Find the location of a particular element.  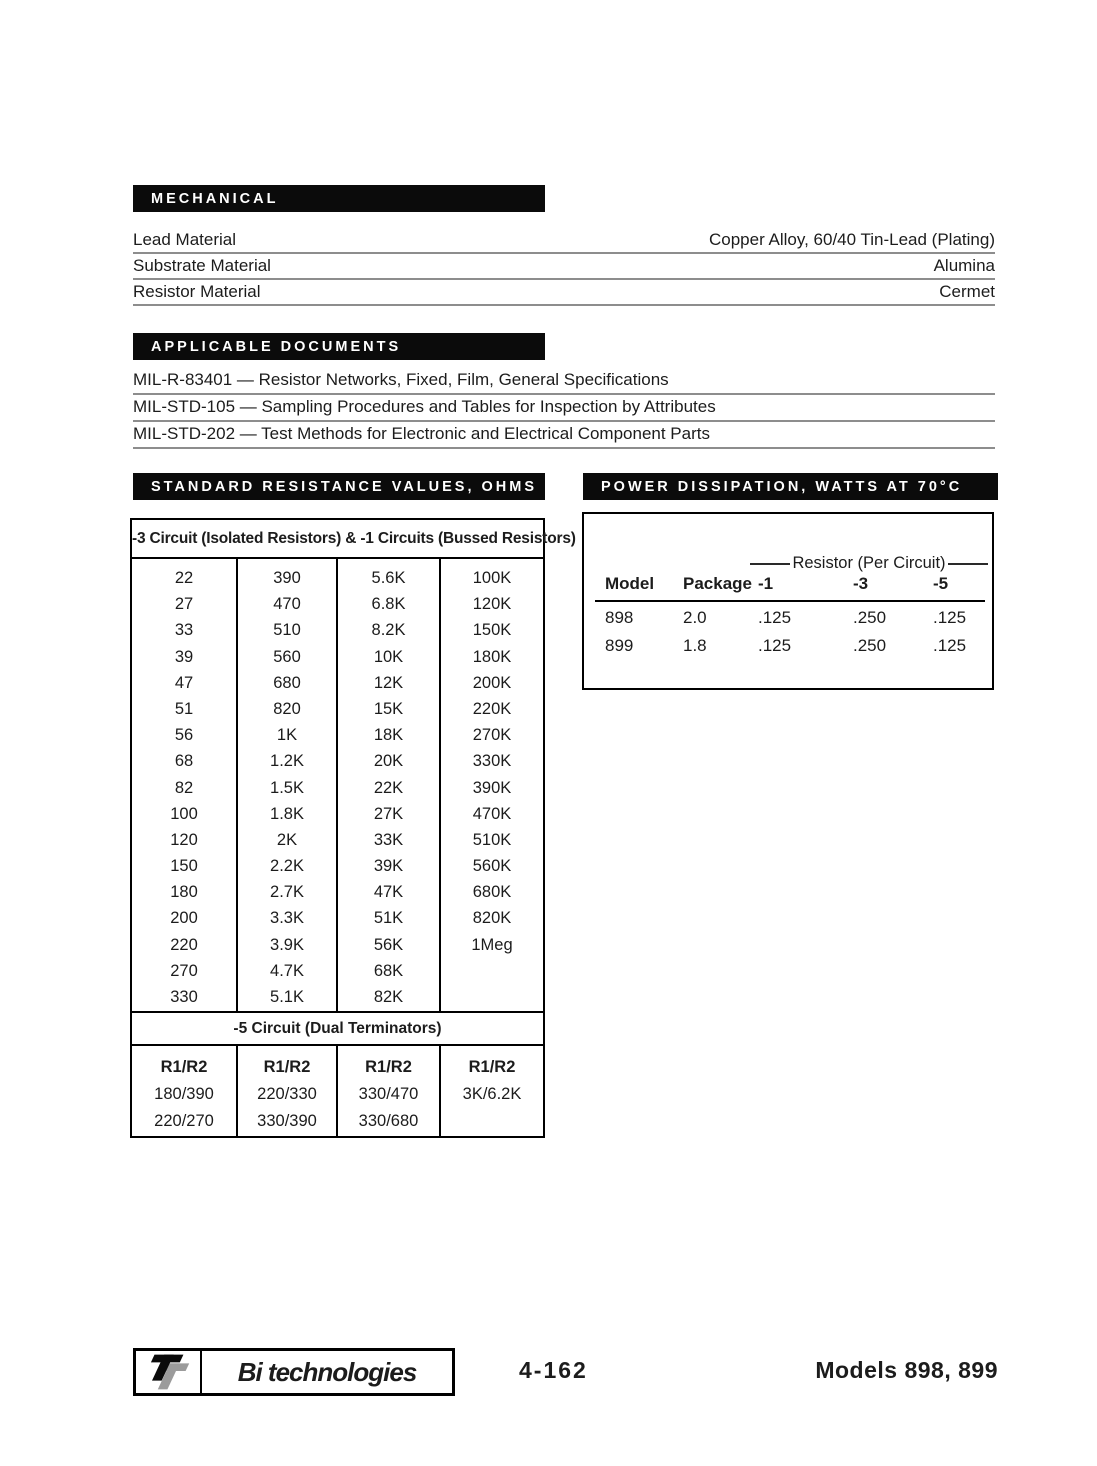

resistance-value: 12K is located at coordinates (388, 682).